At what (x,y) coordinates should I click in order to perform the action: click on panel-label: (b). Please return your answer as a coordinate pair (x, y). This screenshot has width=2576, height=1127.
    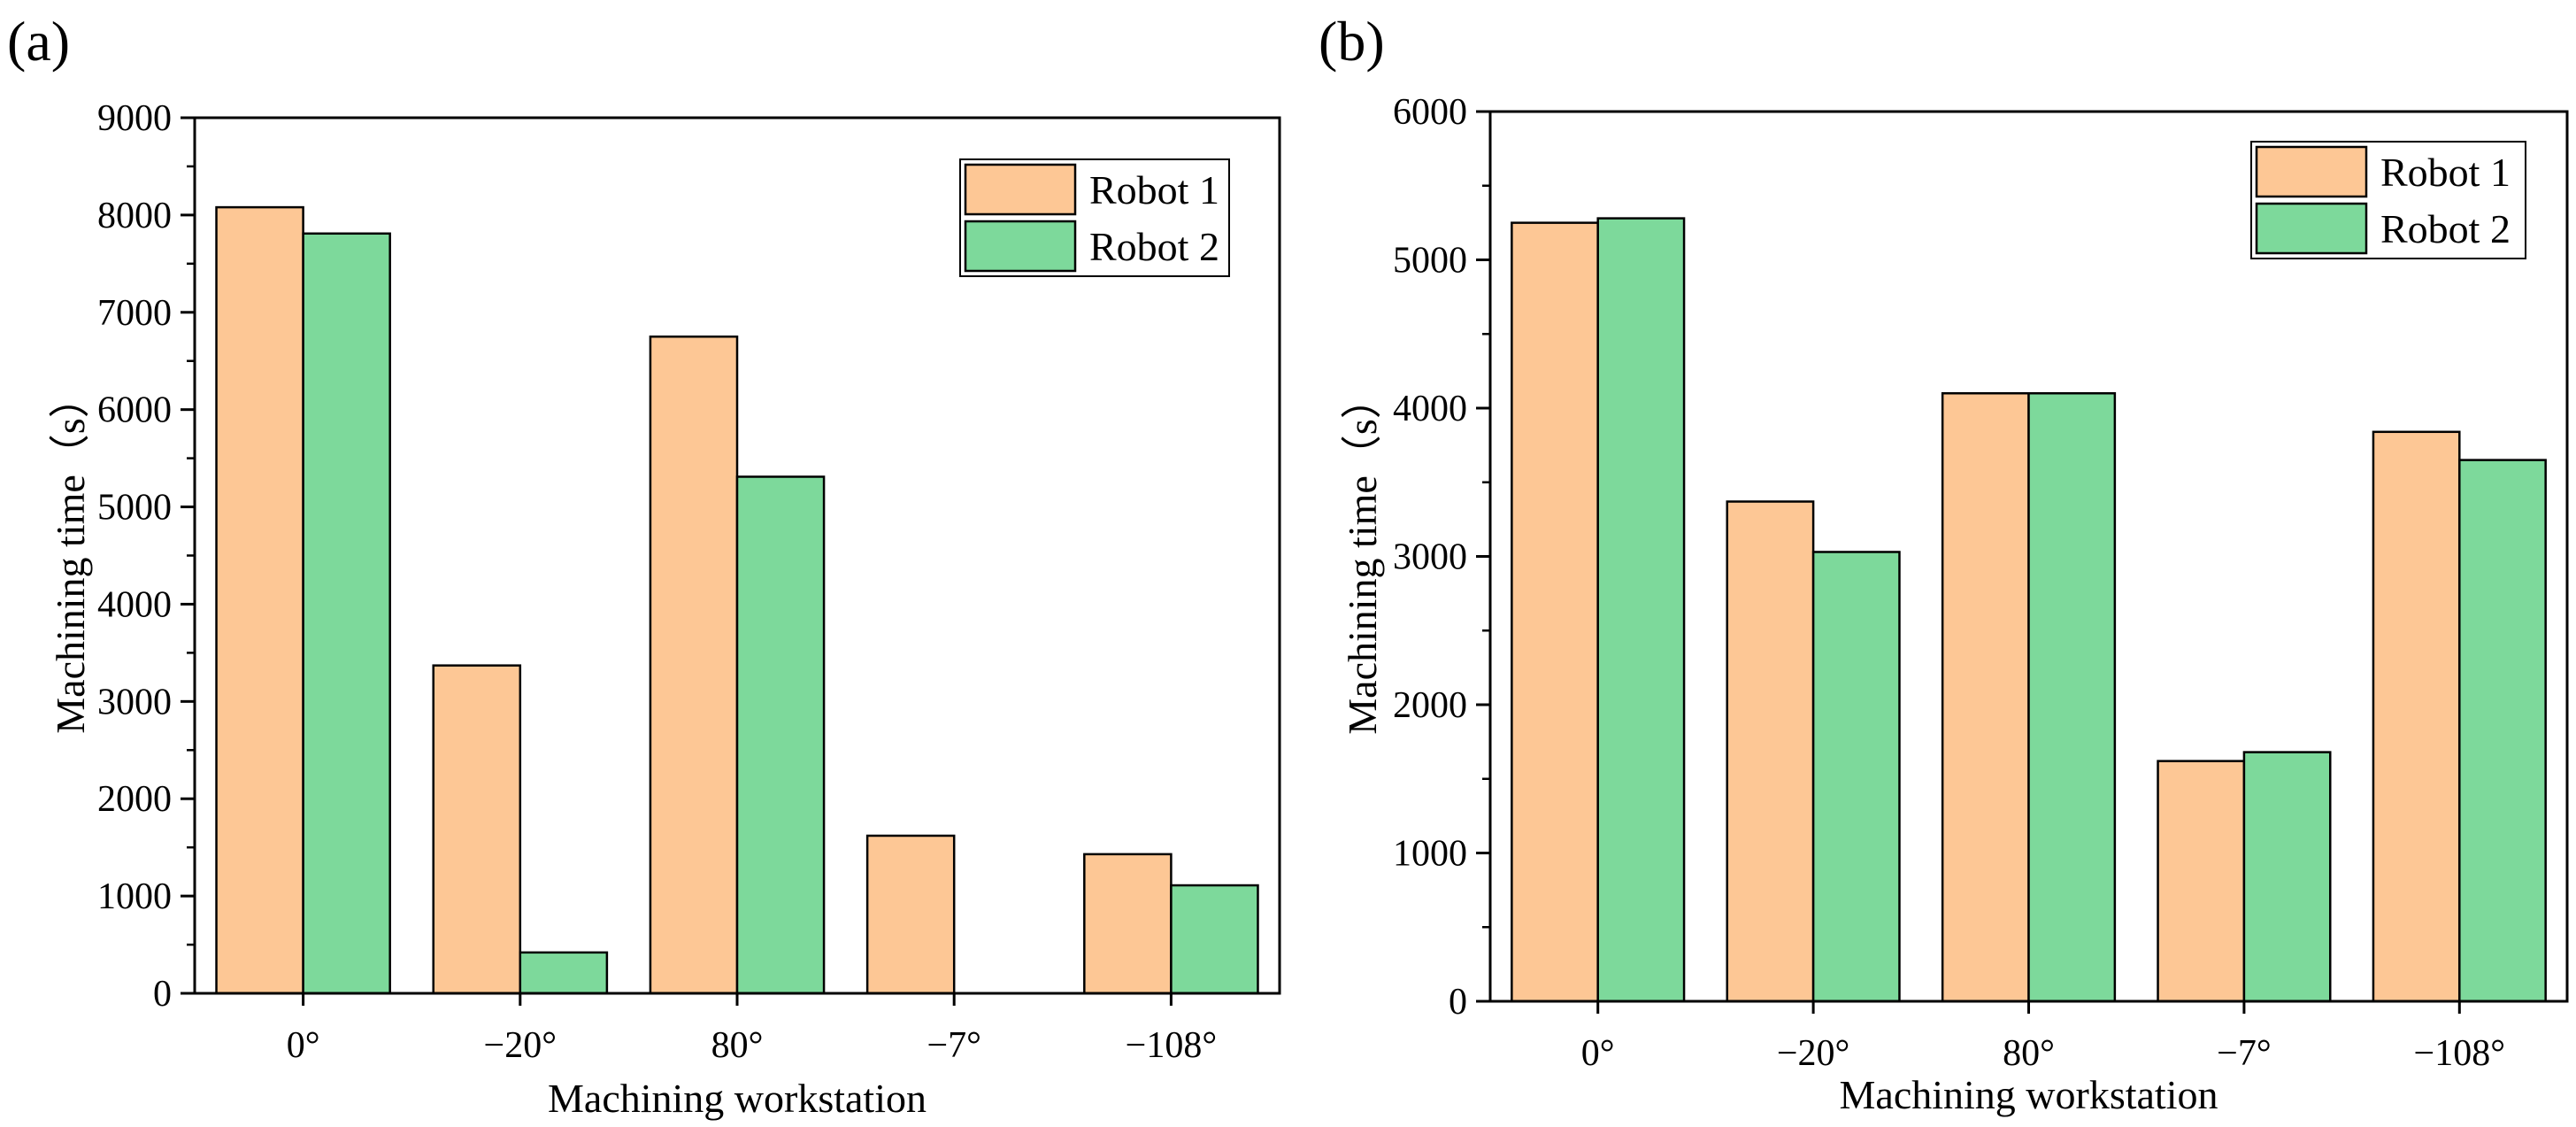
    Looking at the image, I should click on (1352, 42).